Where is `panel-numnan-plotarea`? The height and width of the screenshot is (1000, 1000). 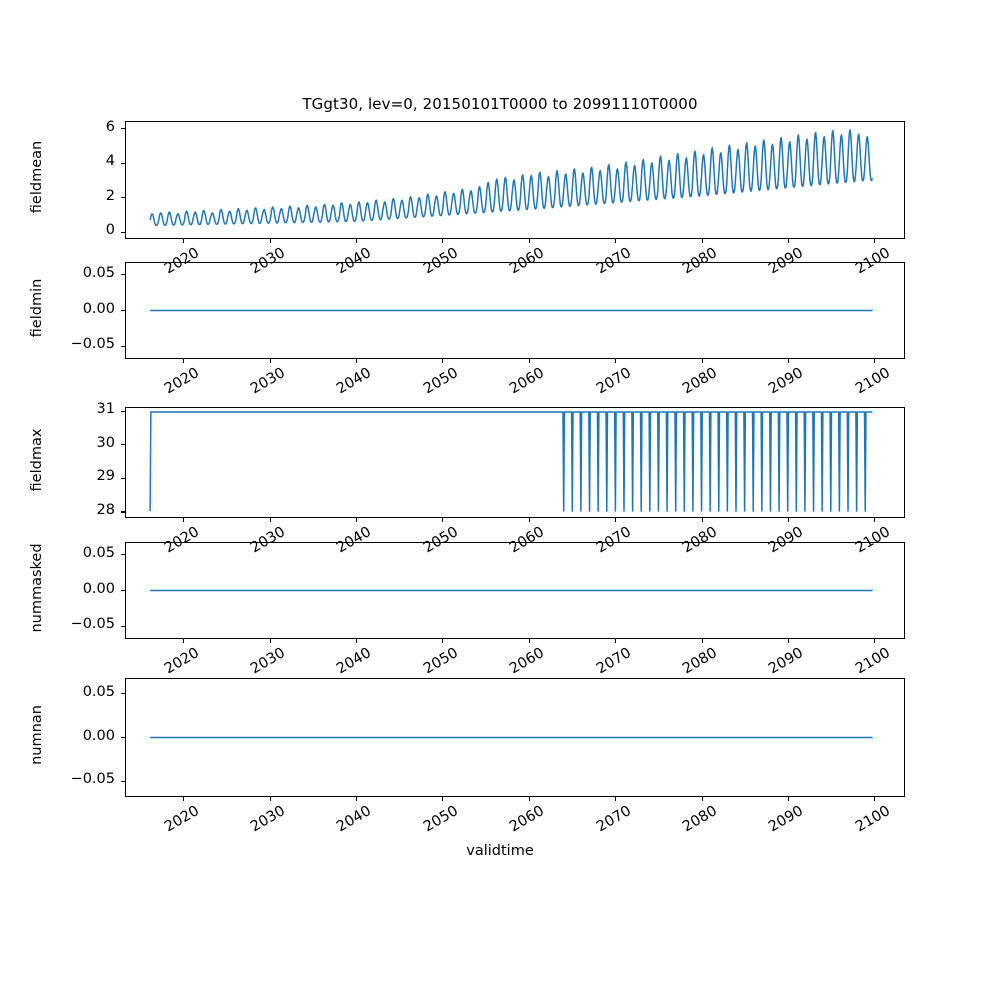 panel-numnan-plotarea is located at coordinates (515, 737).